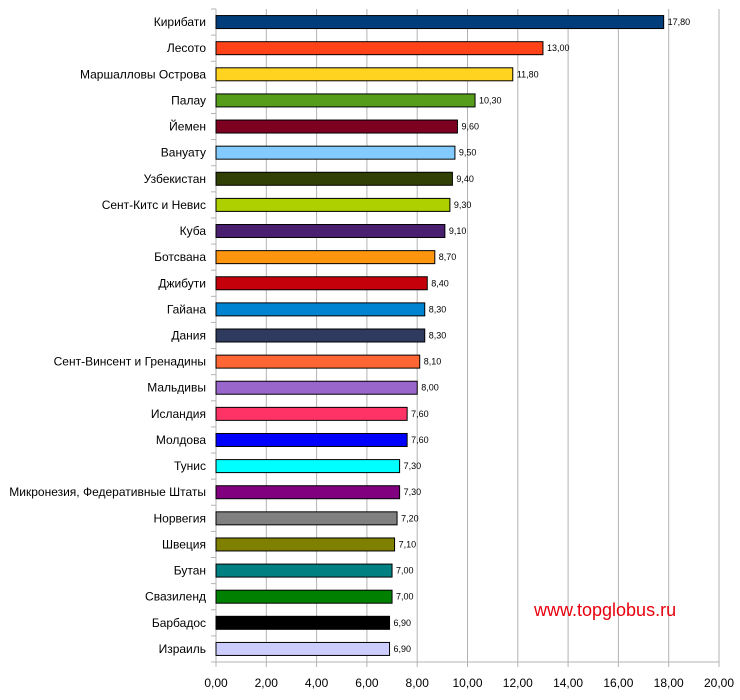  Describe the element at coordinates (418, 683) in the screenshot. I see `x-tick-label: 8,00` at that location.